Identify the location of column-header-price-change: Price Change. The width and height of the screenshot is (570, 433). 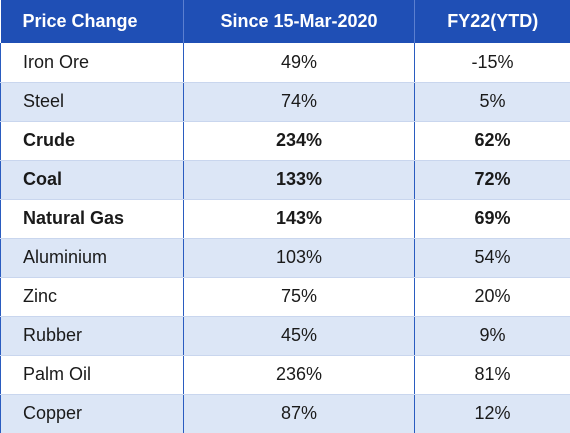
(92, 21).